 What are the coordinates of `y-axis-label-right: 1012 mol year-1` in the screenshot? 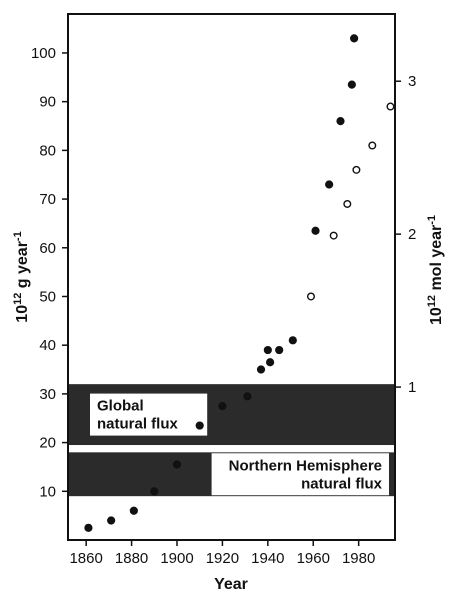 It's located at (435, 270).